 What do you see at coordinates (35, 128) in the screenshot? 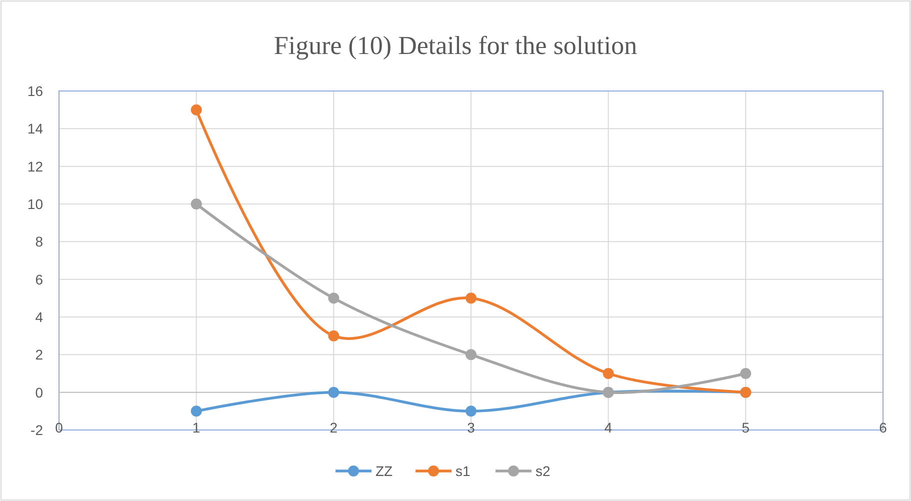
I see `y-tick-label: 14` at bounding box center [35, 128].